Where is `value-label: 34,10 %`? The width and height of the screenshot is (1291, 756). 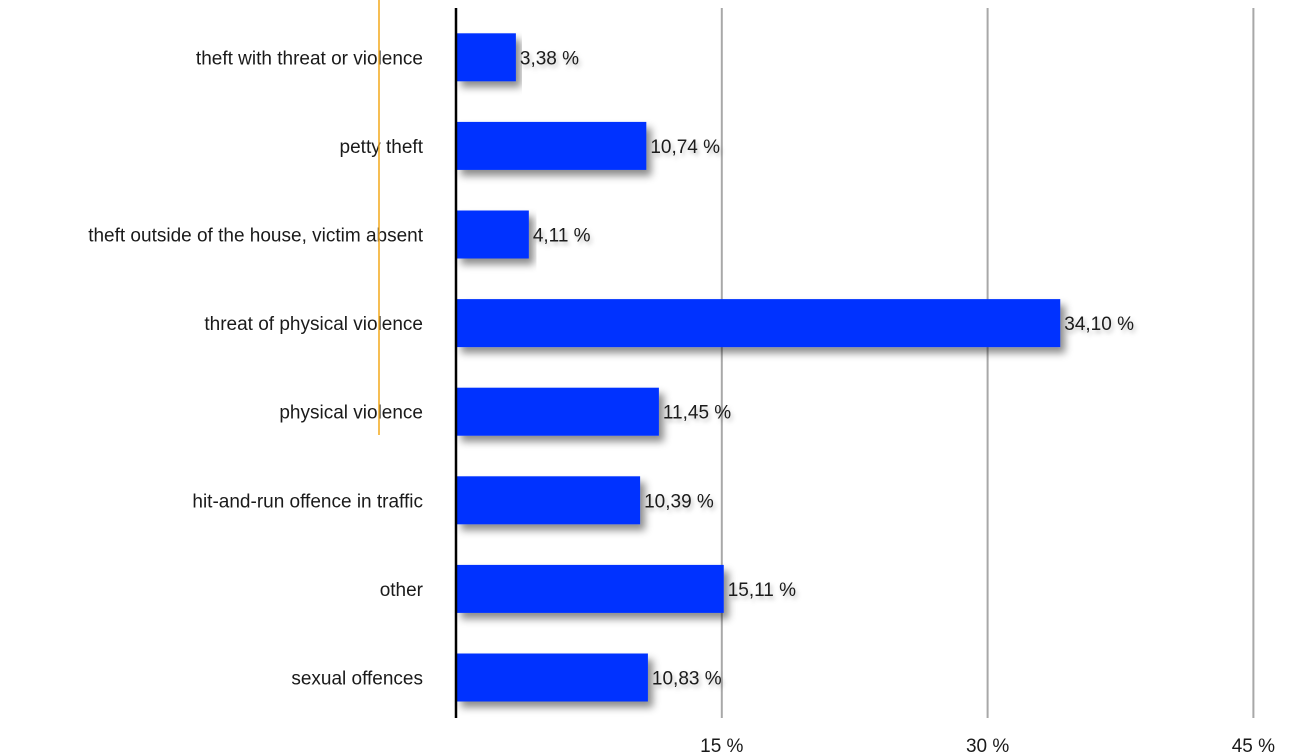
value-label: 34,10 % is located at coordinates (1099, 324).